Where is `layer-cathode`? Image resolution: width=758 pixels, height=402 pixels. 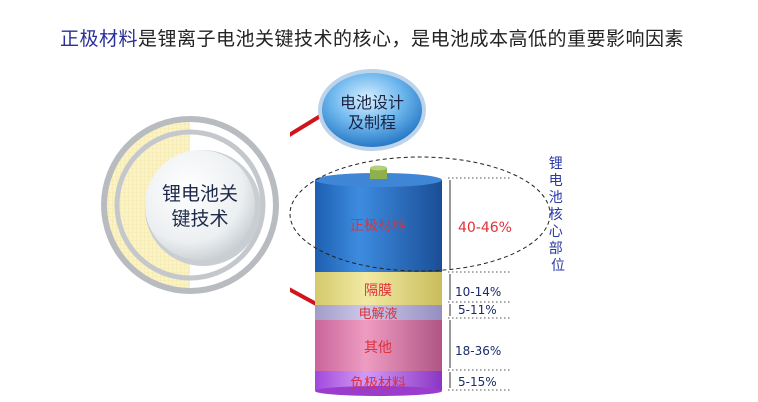
layer-cathode is located at coordinates (378, 226).